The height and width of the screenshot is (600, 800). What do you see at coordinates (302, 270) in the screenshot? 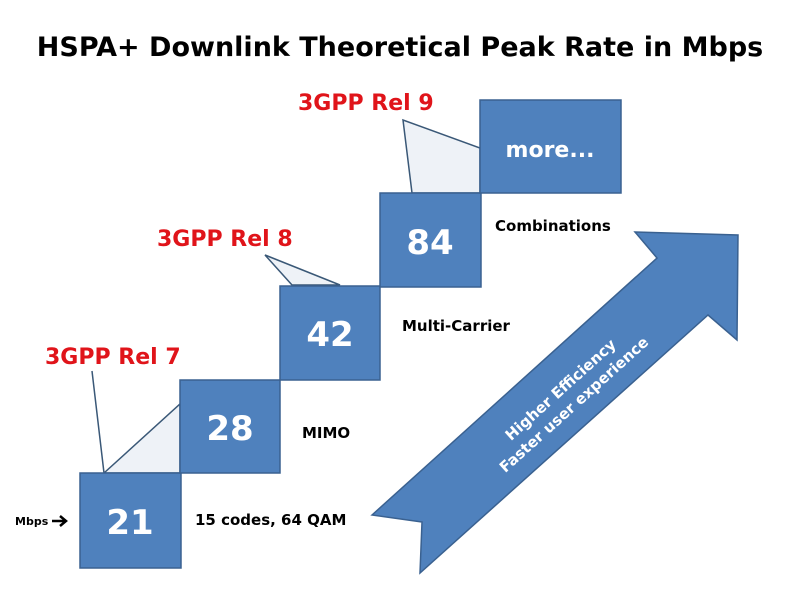
I see `callout-rel8` at bounding box center [302, 270].